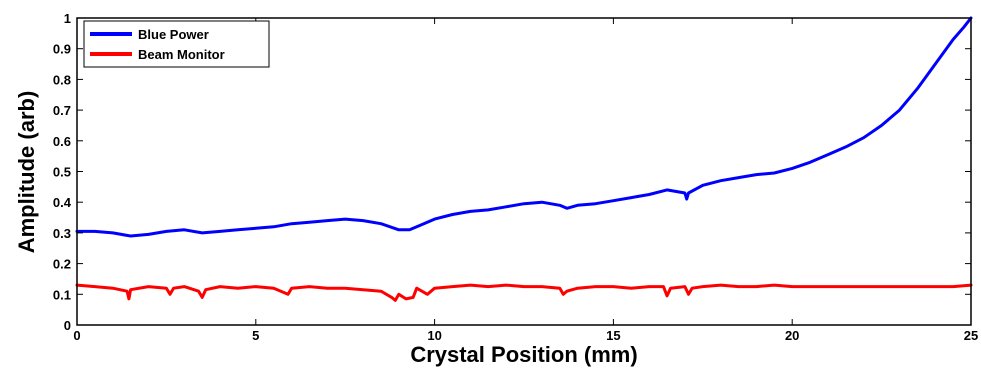 This screenshot has width=981, height=370. Describe the element at coordinates (613, 335) in the screenshot. I see `x-tick-label: 15` at that location.